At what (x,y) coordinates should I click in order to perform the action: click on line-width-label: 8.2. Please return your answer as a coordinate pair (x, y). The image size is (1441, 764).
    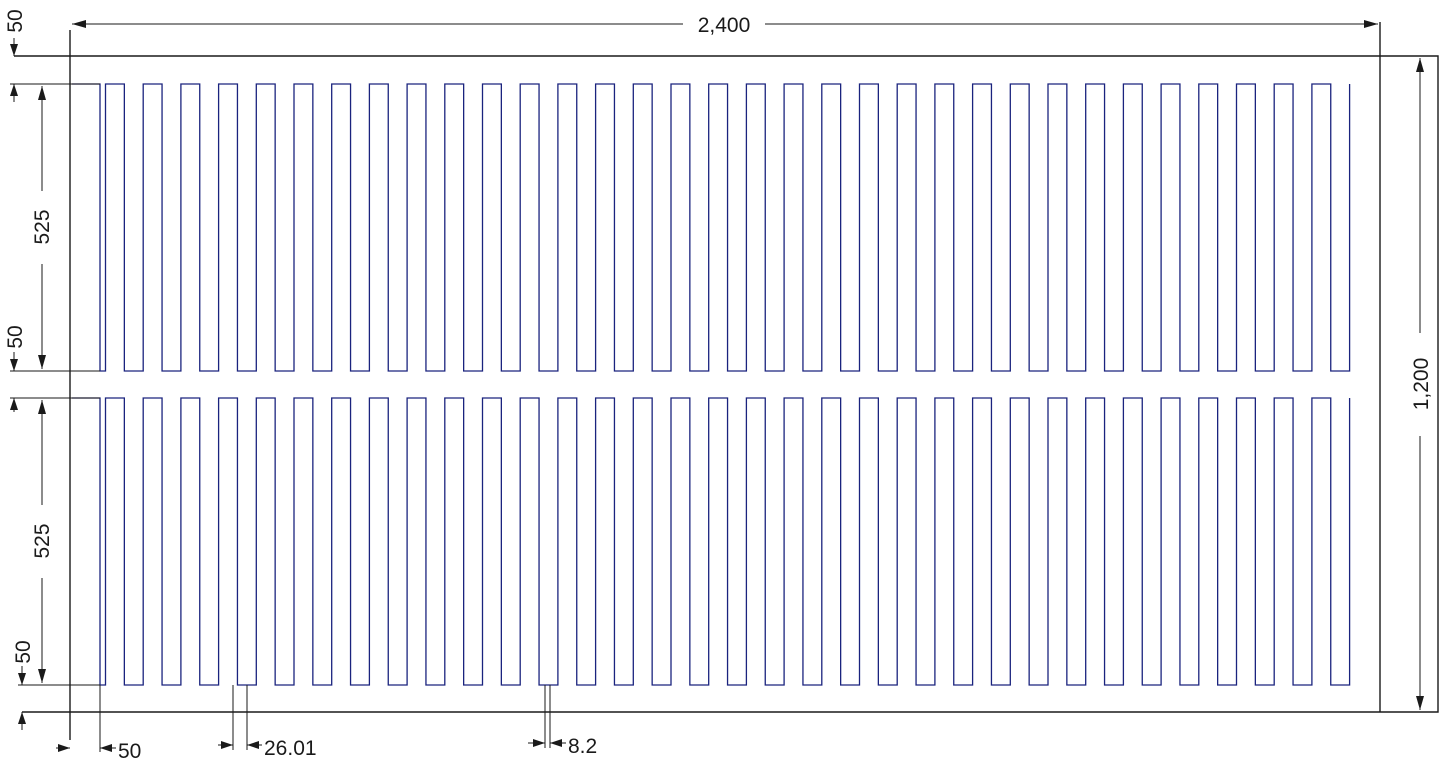
    Looking at the image, I should click on (582, 746).